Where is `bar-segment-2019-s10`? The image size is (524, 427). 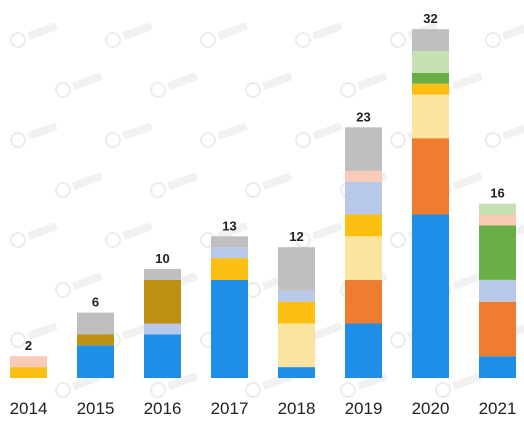
bar-segment-2019-s10 is located at coordinates (363, 149).